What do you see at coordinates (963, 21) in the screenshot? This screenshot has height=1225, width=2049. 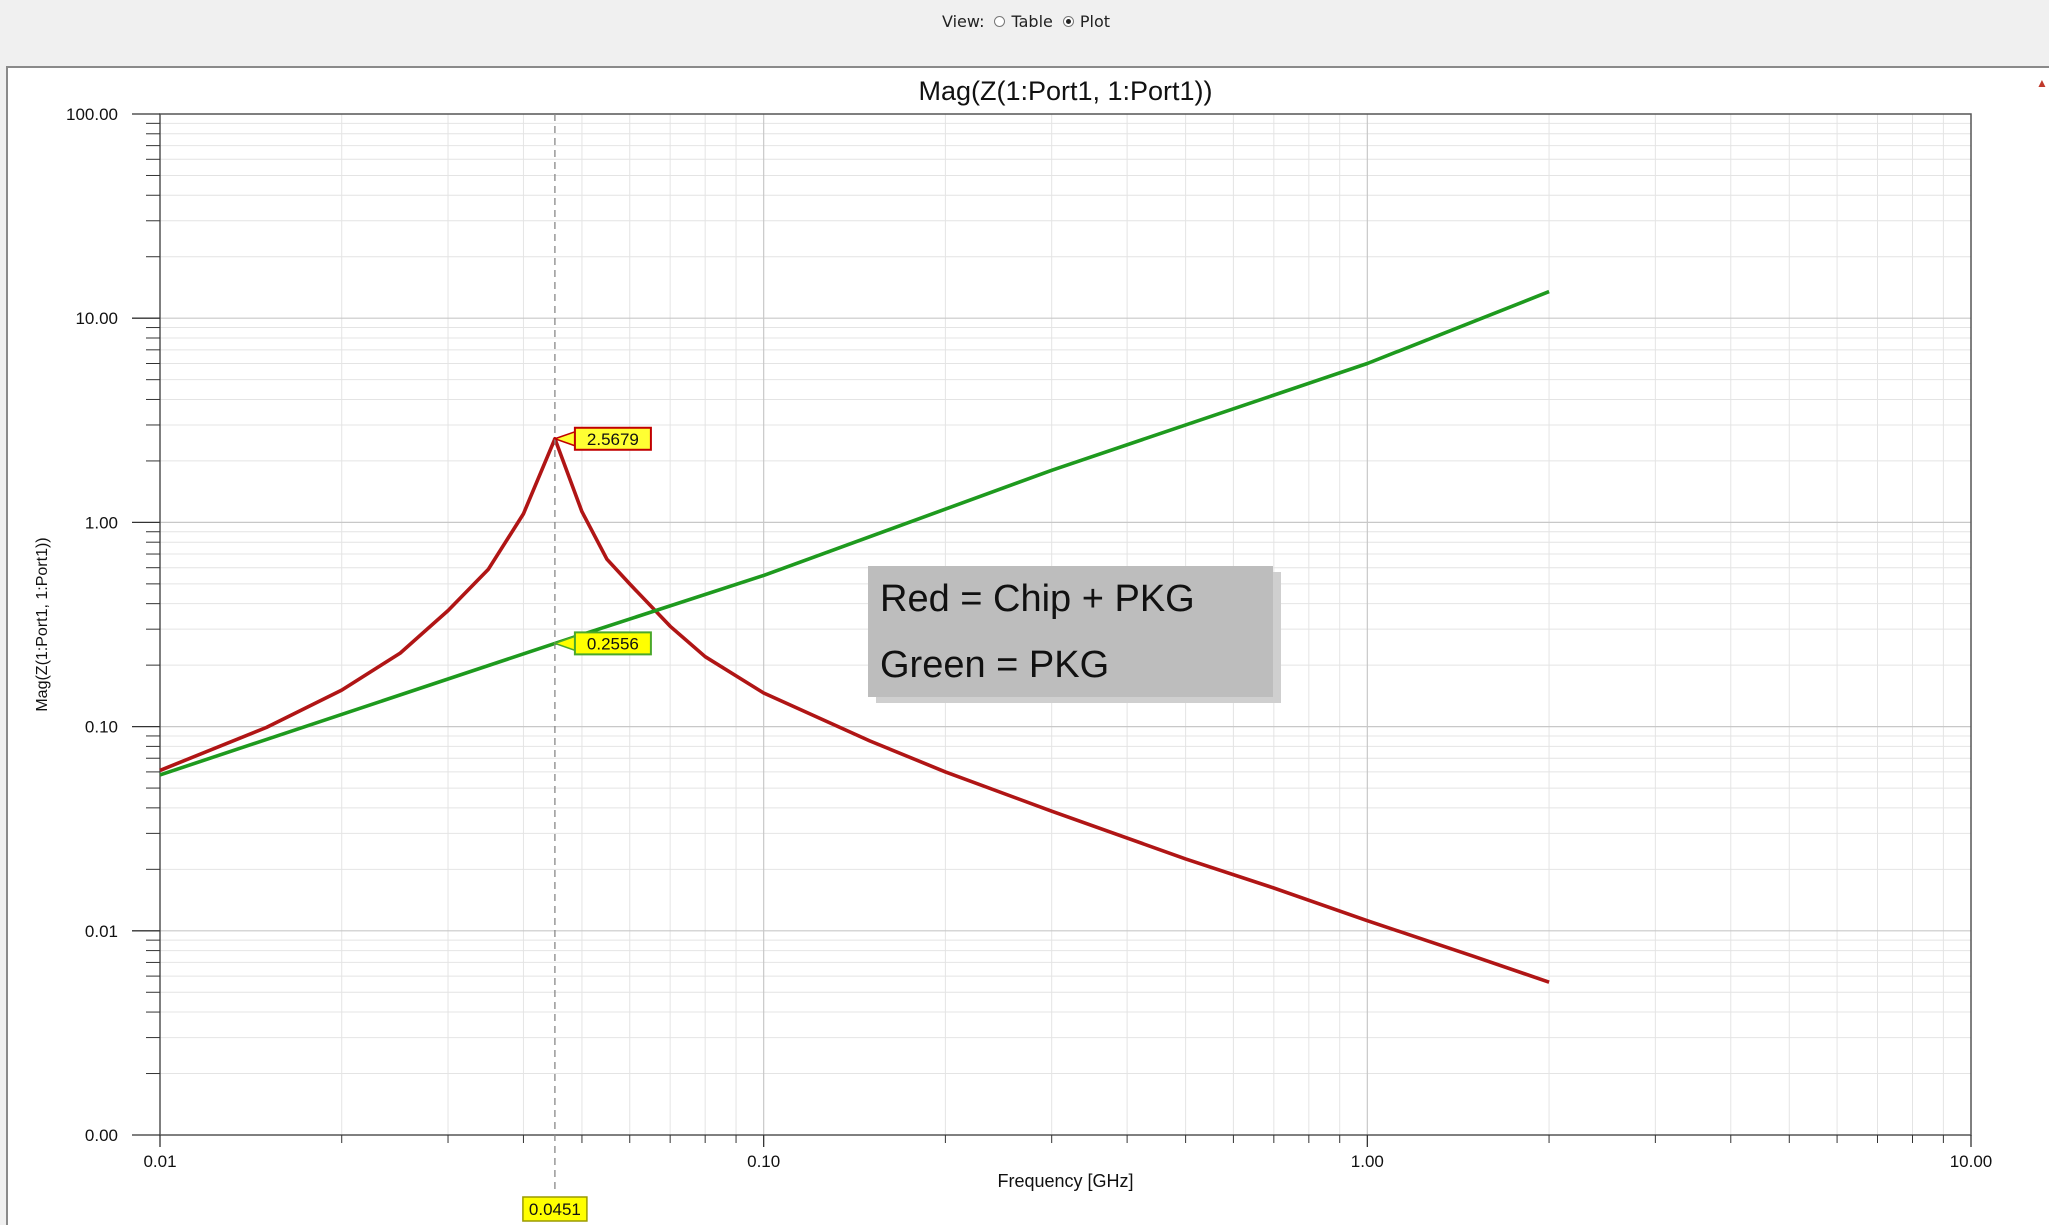 I see `view-label: View:` at bounding box center [963, 21].